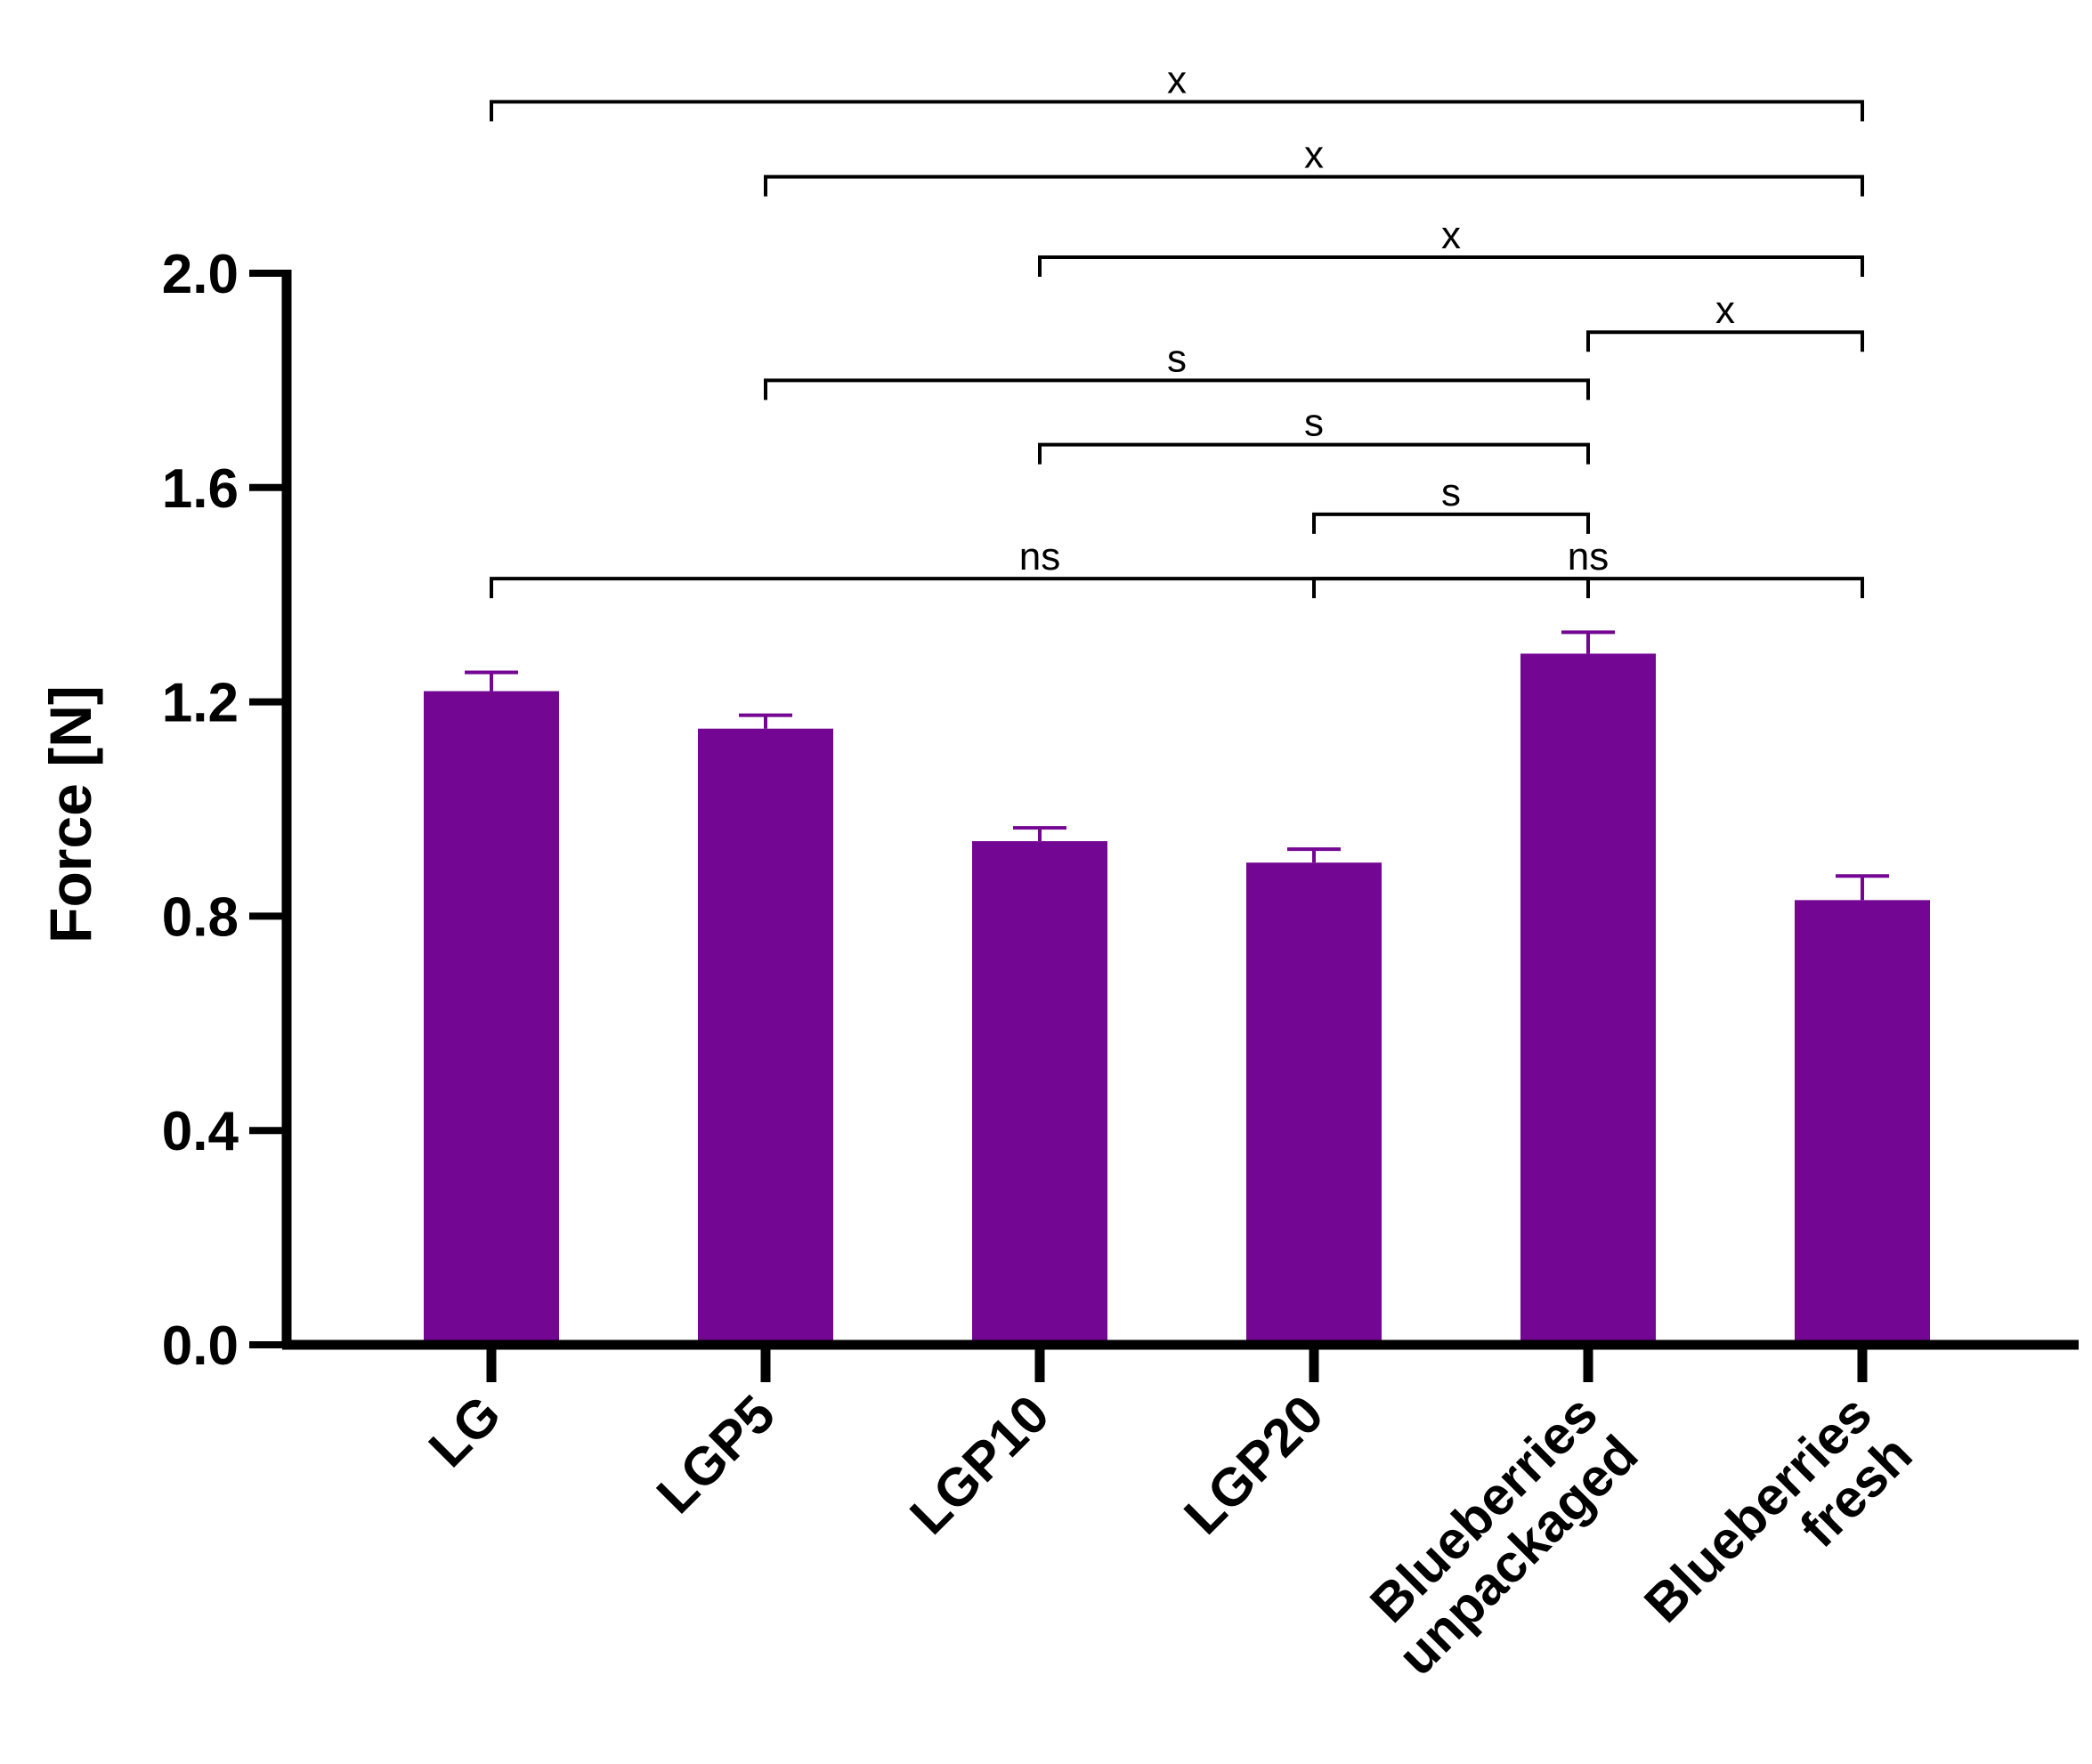 Image resolution: width=2092 pixels, height=1764 pixels. I want to click on x-tick-label-line: LGP20, so click(1253, 1465).